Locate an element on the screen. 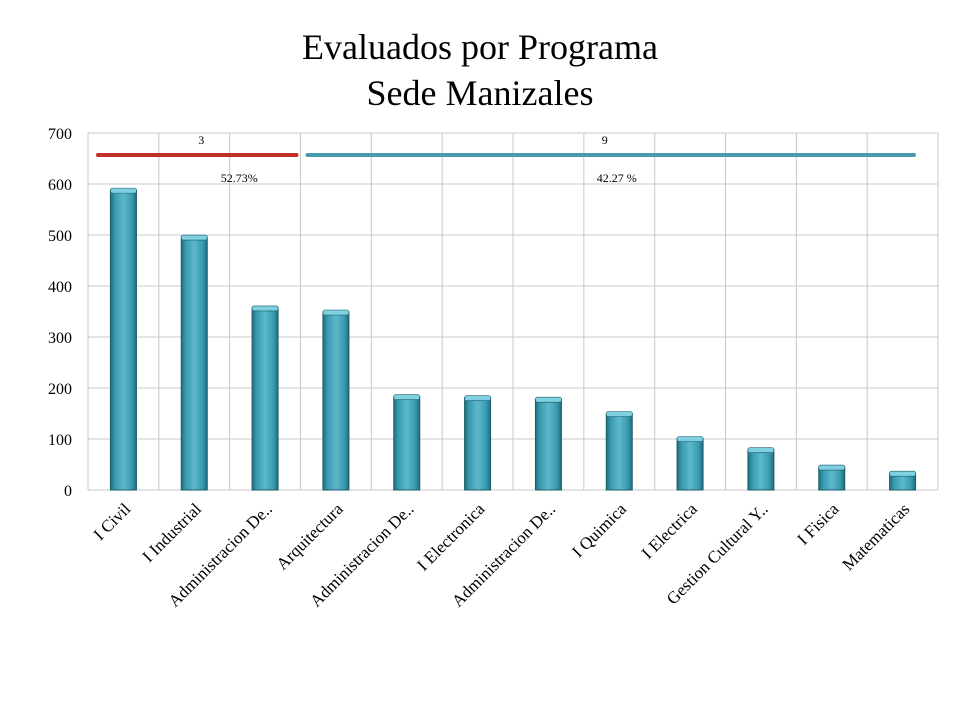 The image size is (960, 720). chart-subtitle: Sede Manizales is located at coordinates (480, 93).